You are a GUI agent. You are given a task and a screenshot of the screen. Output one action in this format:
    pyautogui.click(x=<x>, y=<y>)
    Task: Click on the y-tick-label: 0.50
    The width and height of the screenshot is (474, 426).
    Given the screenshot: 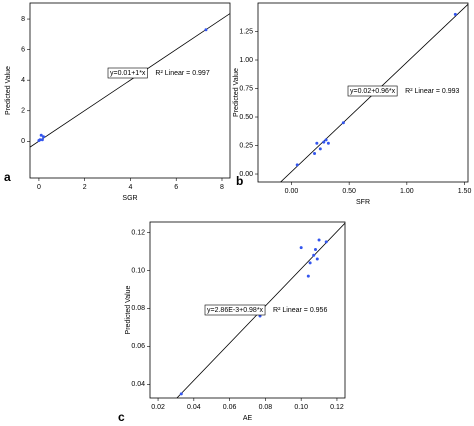 What is the action you would take?
    pyautogui.click(x=246, y=117)
    